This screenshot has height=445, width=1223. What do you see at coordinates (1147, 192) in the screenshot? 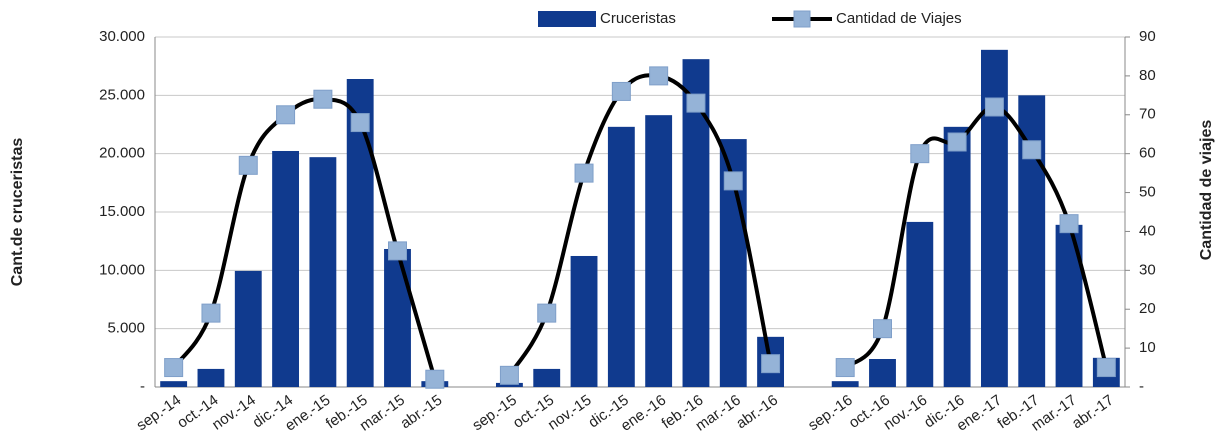
I see `y2-tick-label: 50` at bounding box center [1147, 192].